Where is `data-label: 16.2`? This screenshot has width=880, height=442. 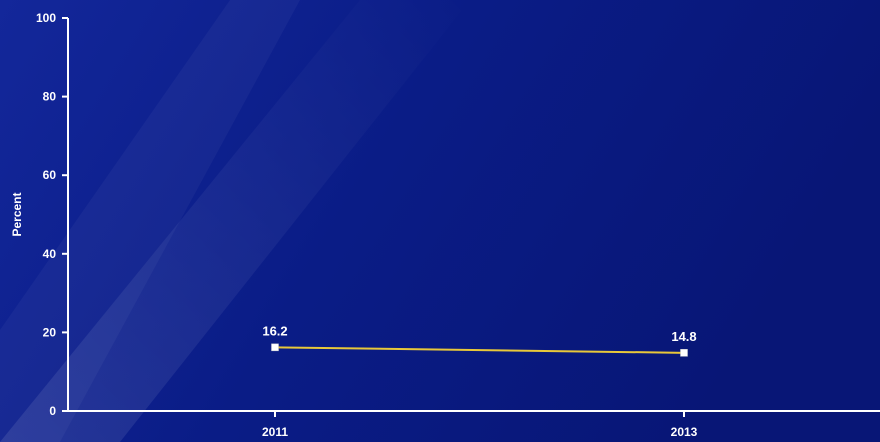
data-label: 16.2 is located at coordinates (274, 330).